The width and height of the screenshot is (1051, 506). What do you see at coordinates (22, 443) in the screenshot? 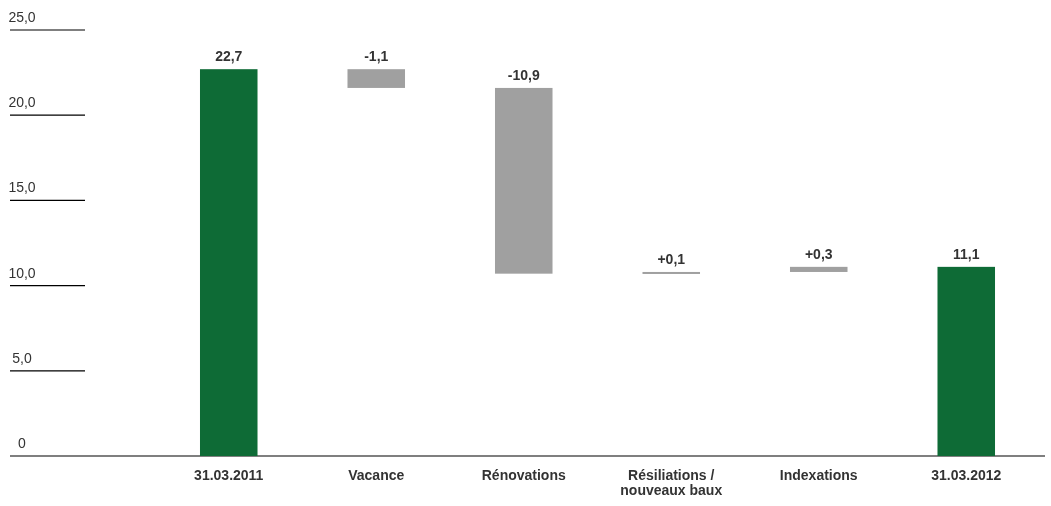
I see `y-tick-label: 0` at bounding box center [22, 443].